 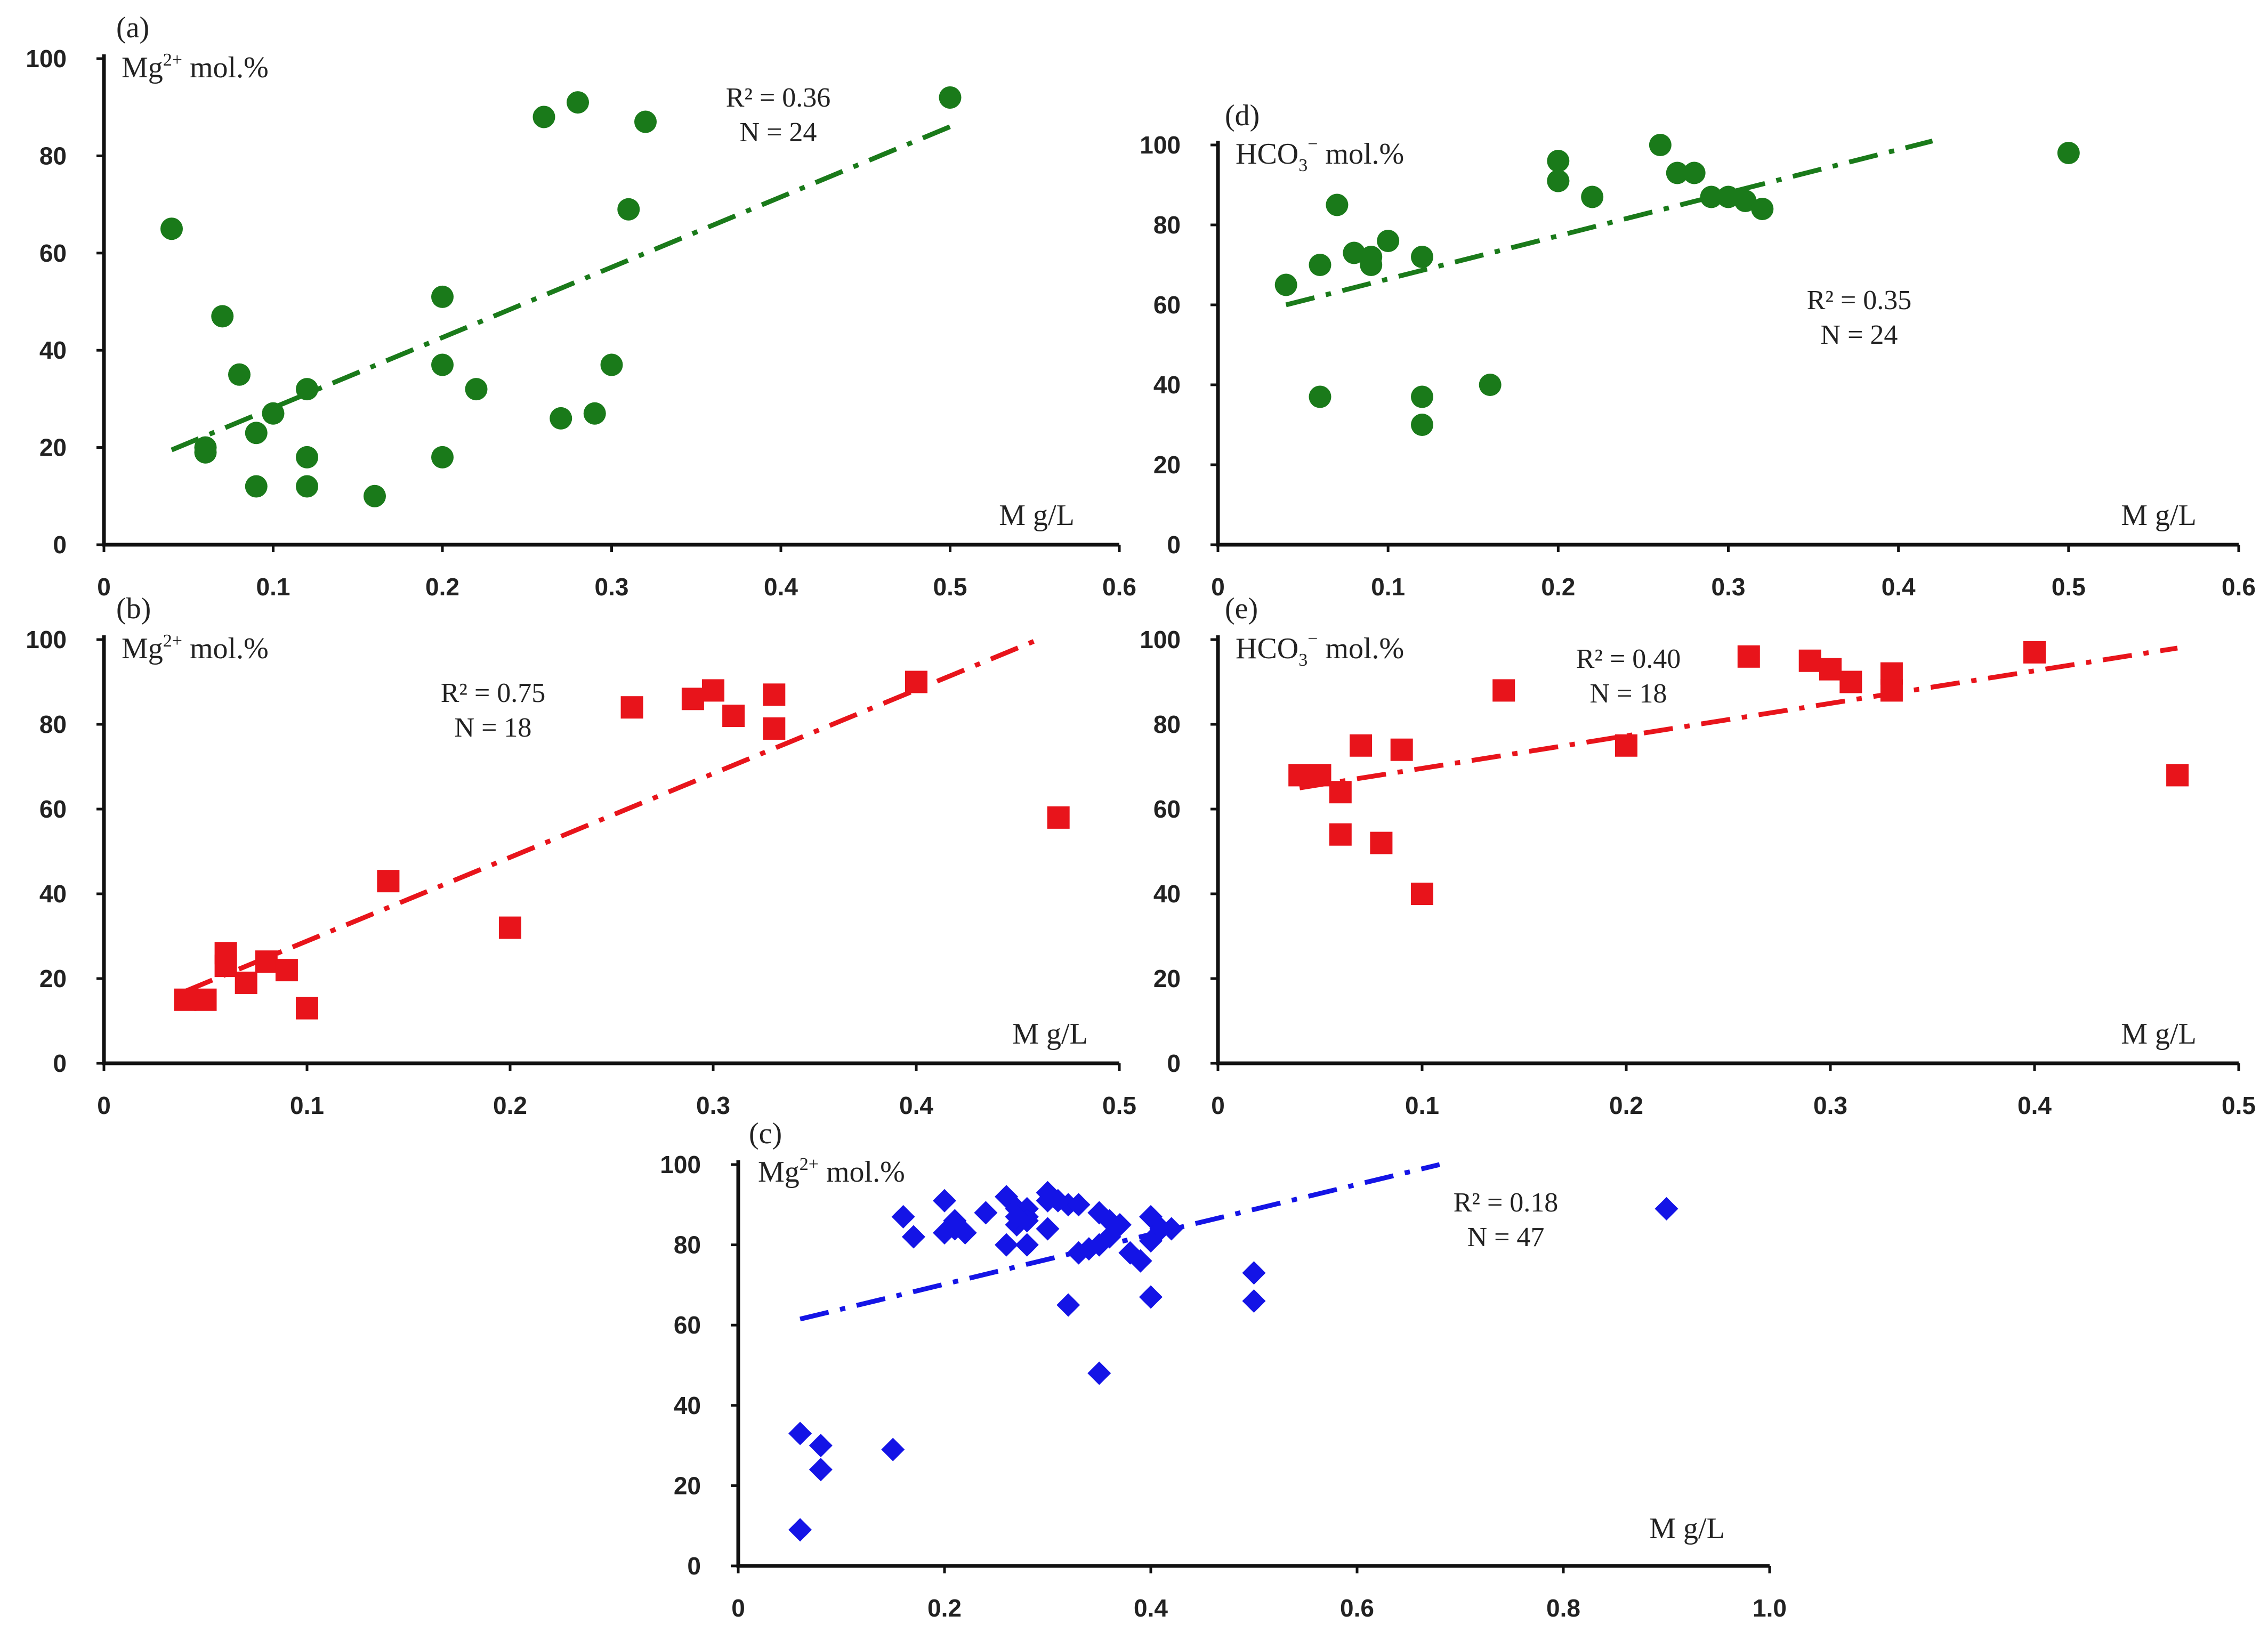 What do you see at coordinates (1037, 515) in the screenshot?
I see `x-axis-label-a: M g/L` at bounding box center [1037, 515].